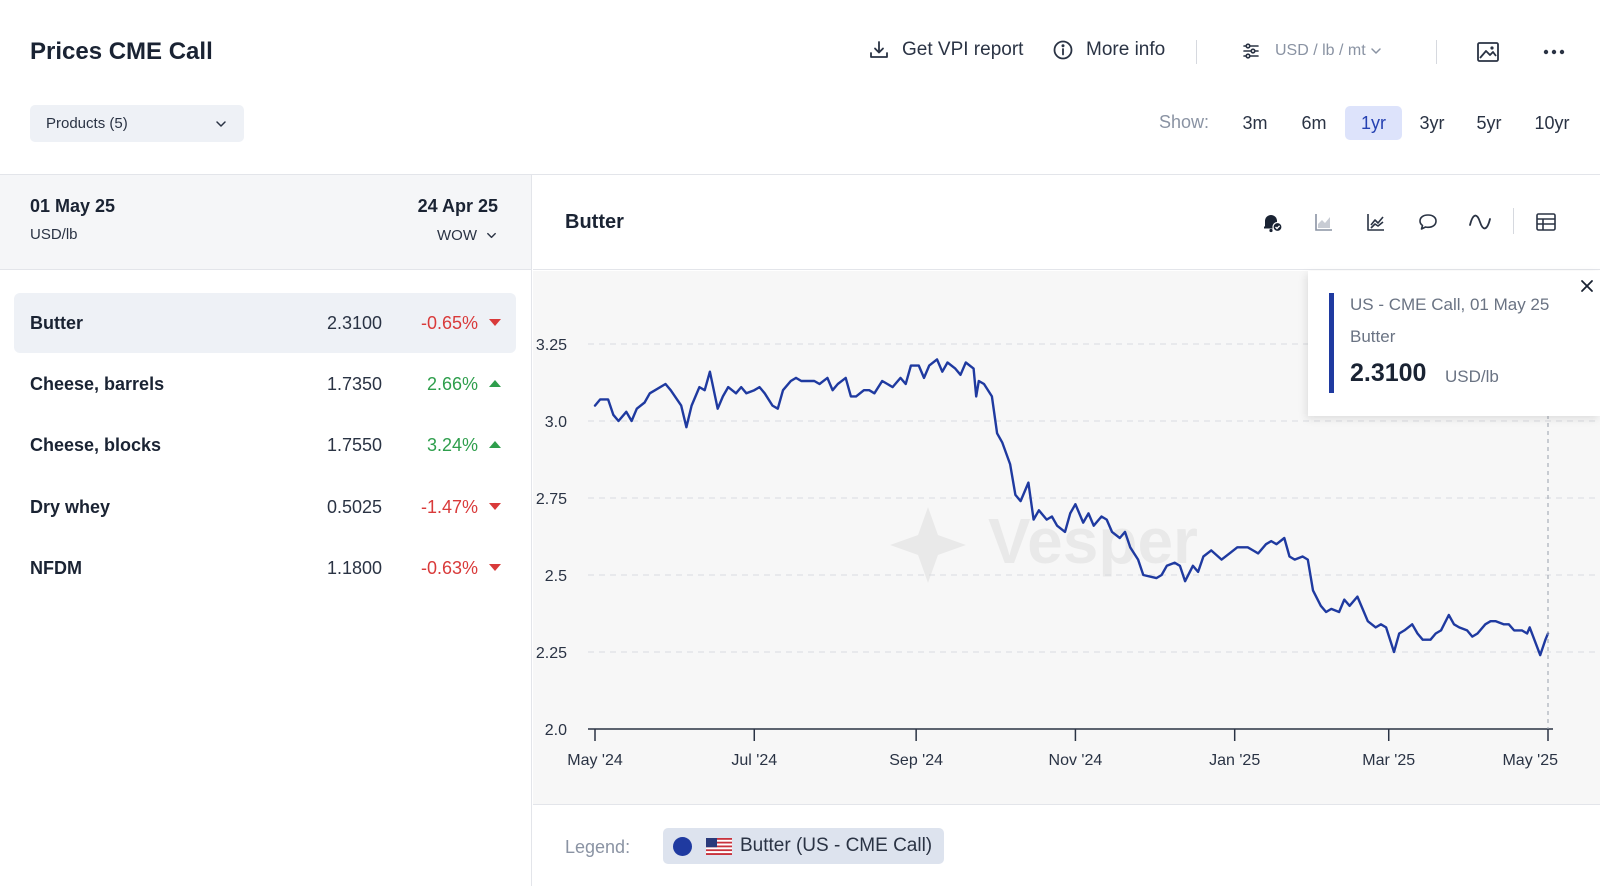 The image size is (1600, 886). Describe the element at coordinates (97, 384) in the screenshot. I see `product-name: Cheese, barrels` at that location.